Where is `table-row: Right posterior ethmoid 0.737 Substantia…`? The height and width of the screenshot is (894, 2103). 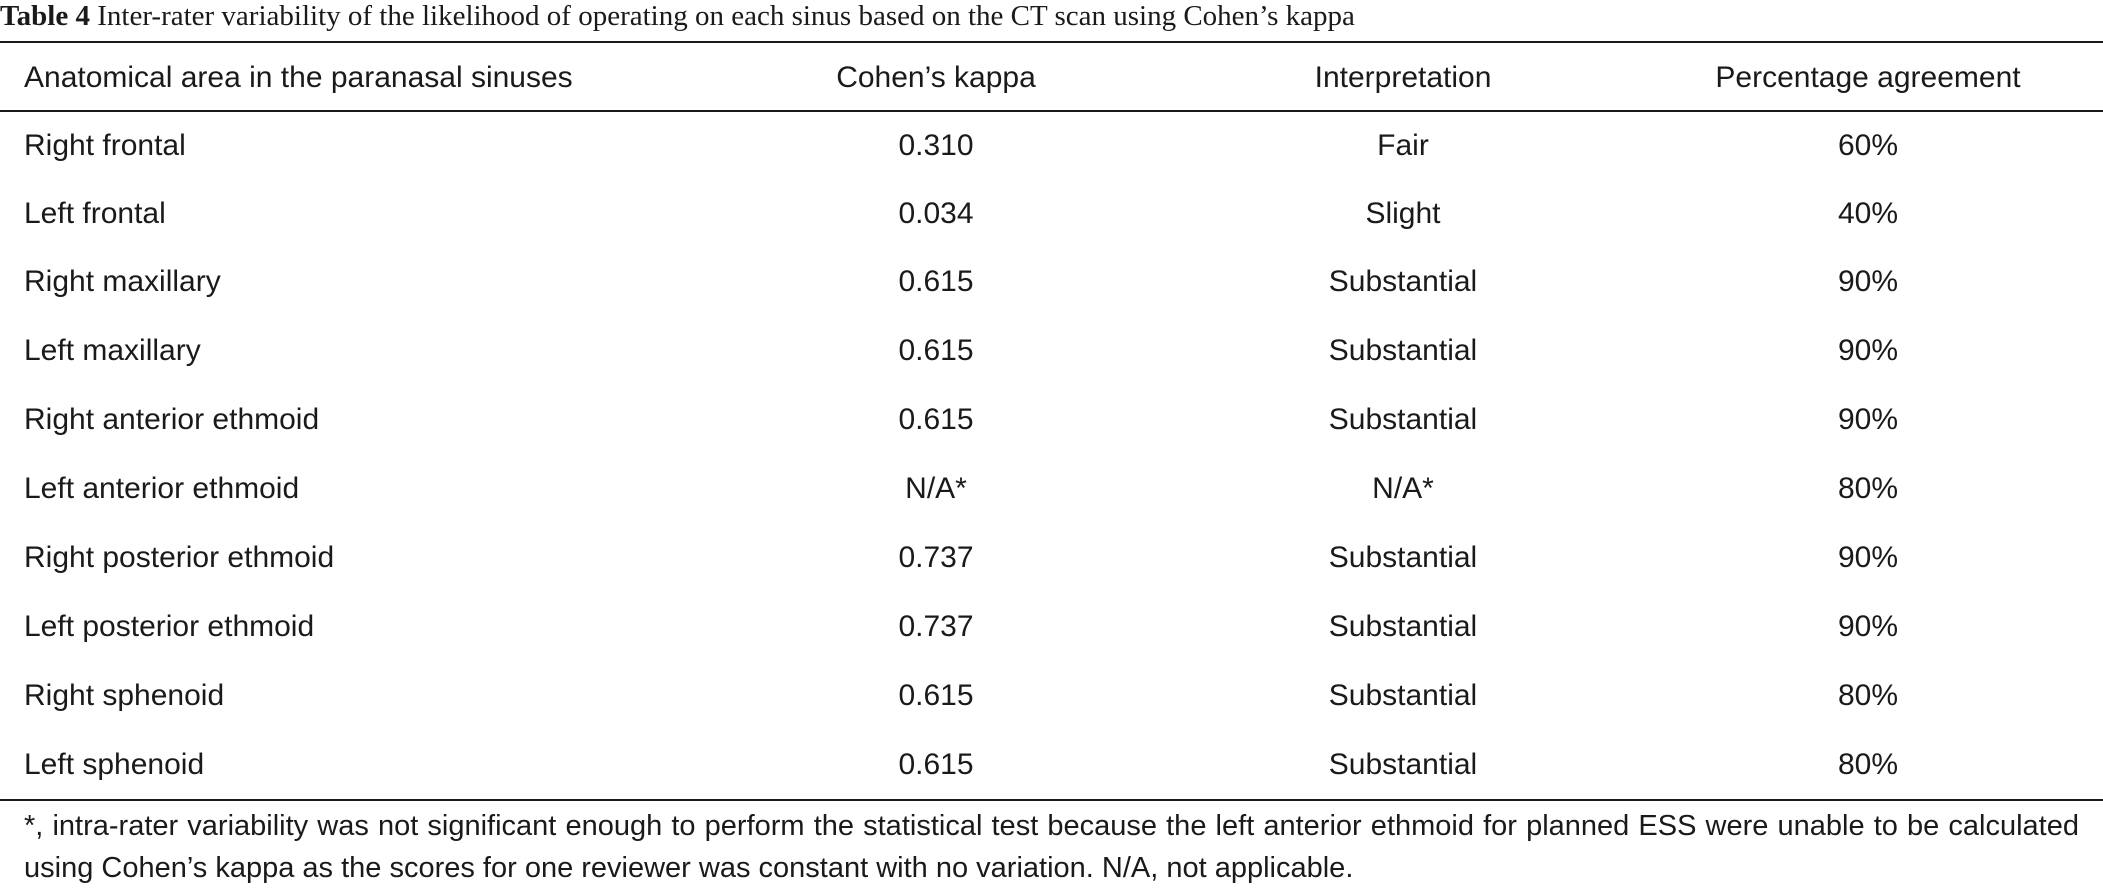 table-row: Right posterior ethmoid 0.737 Substantia… is located at coordinates (1051, 558).